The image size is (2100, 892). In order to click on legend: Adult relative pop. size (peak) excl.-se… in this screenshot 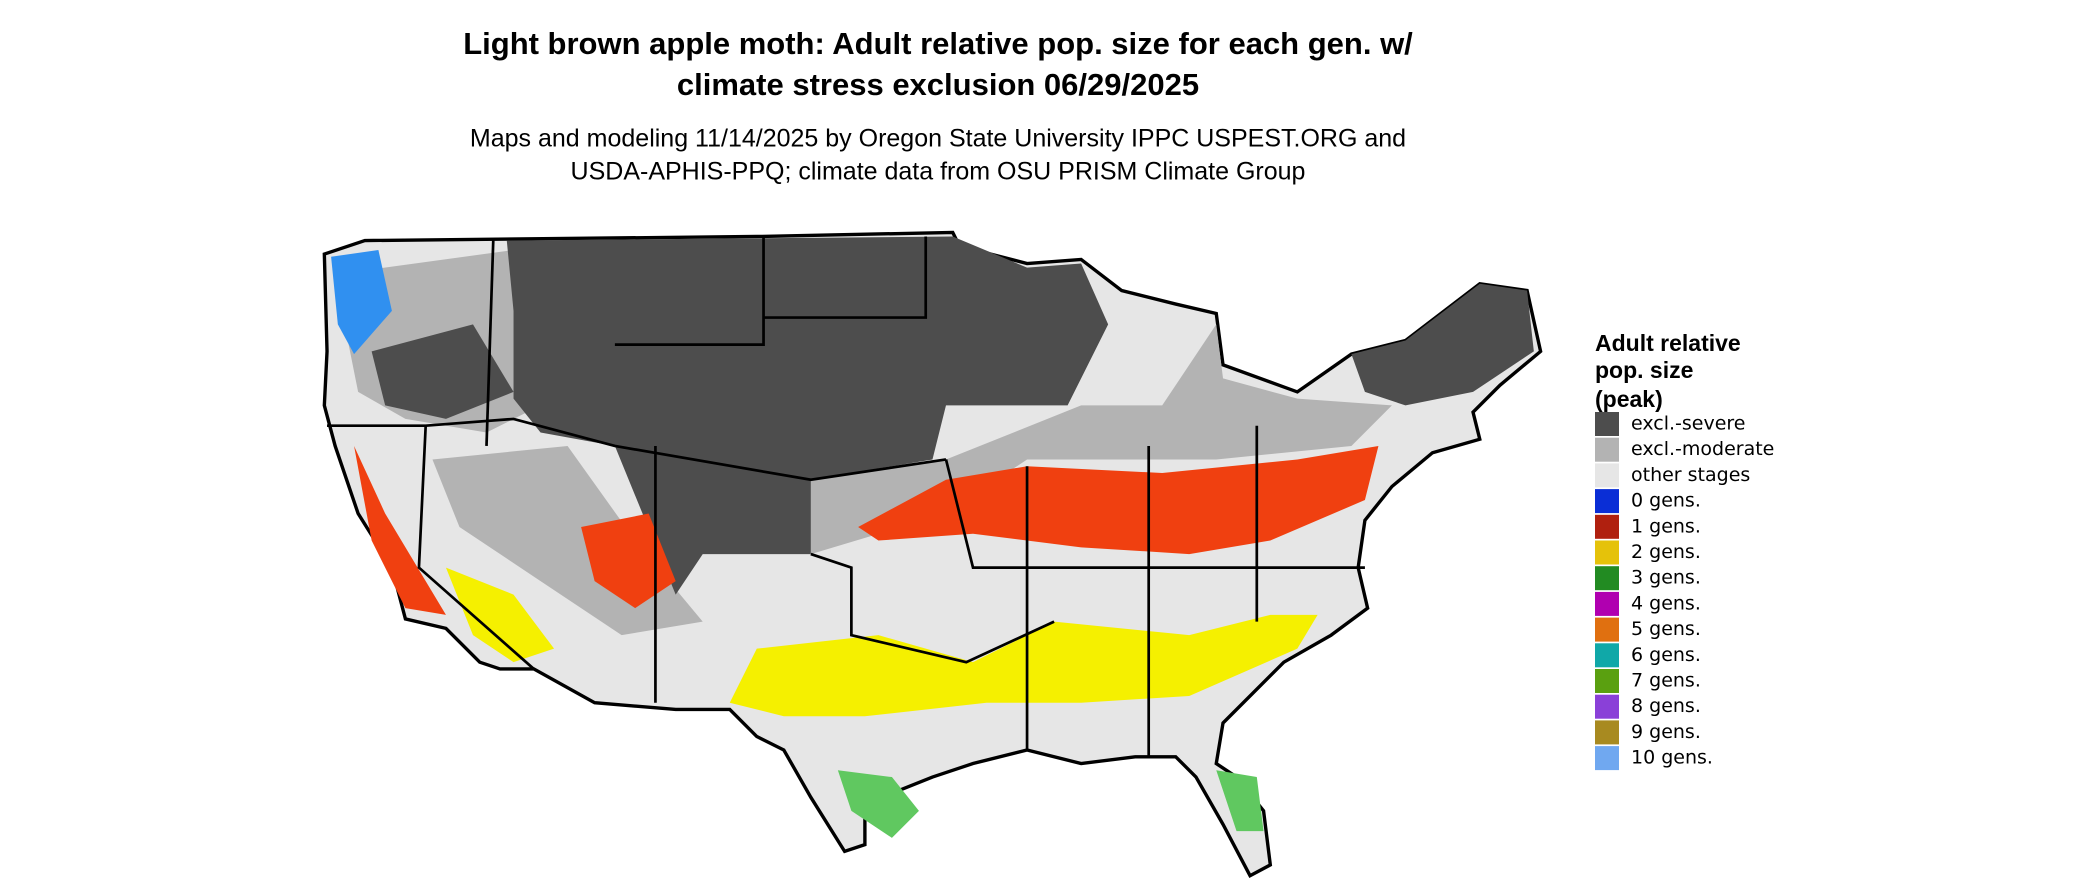, I will do `click(1684, 550)`.